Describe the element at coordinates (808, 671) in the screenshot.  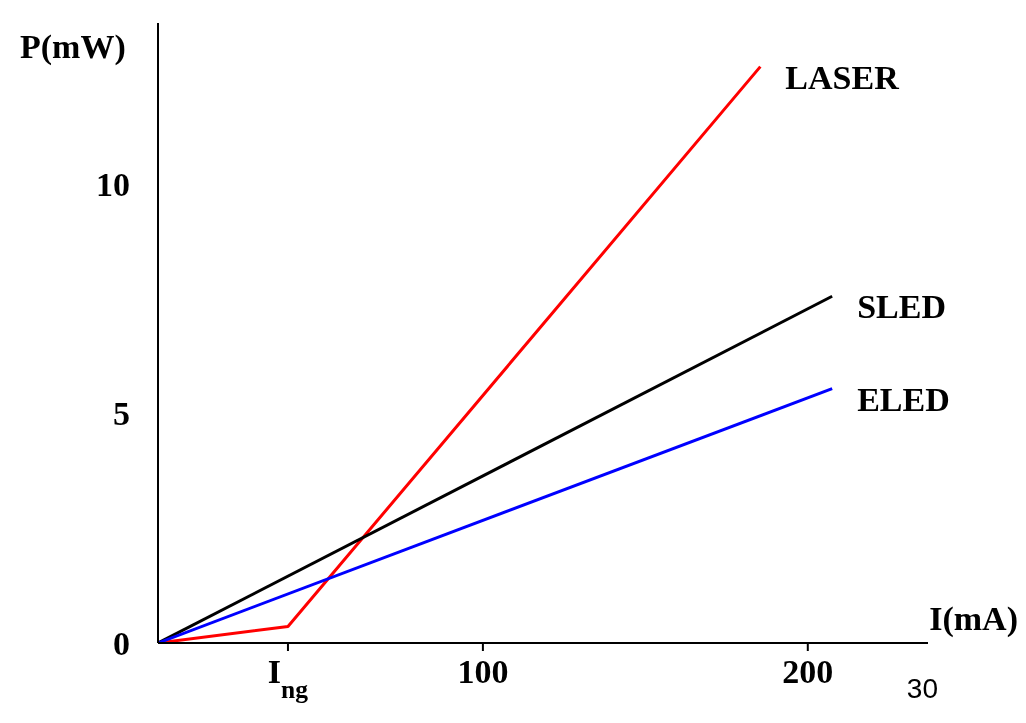
I see `x-tick-label: 200` at that location.